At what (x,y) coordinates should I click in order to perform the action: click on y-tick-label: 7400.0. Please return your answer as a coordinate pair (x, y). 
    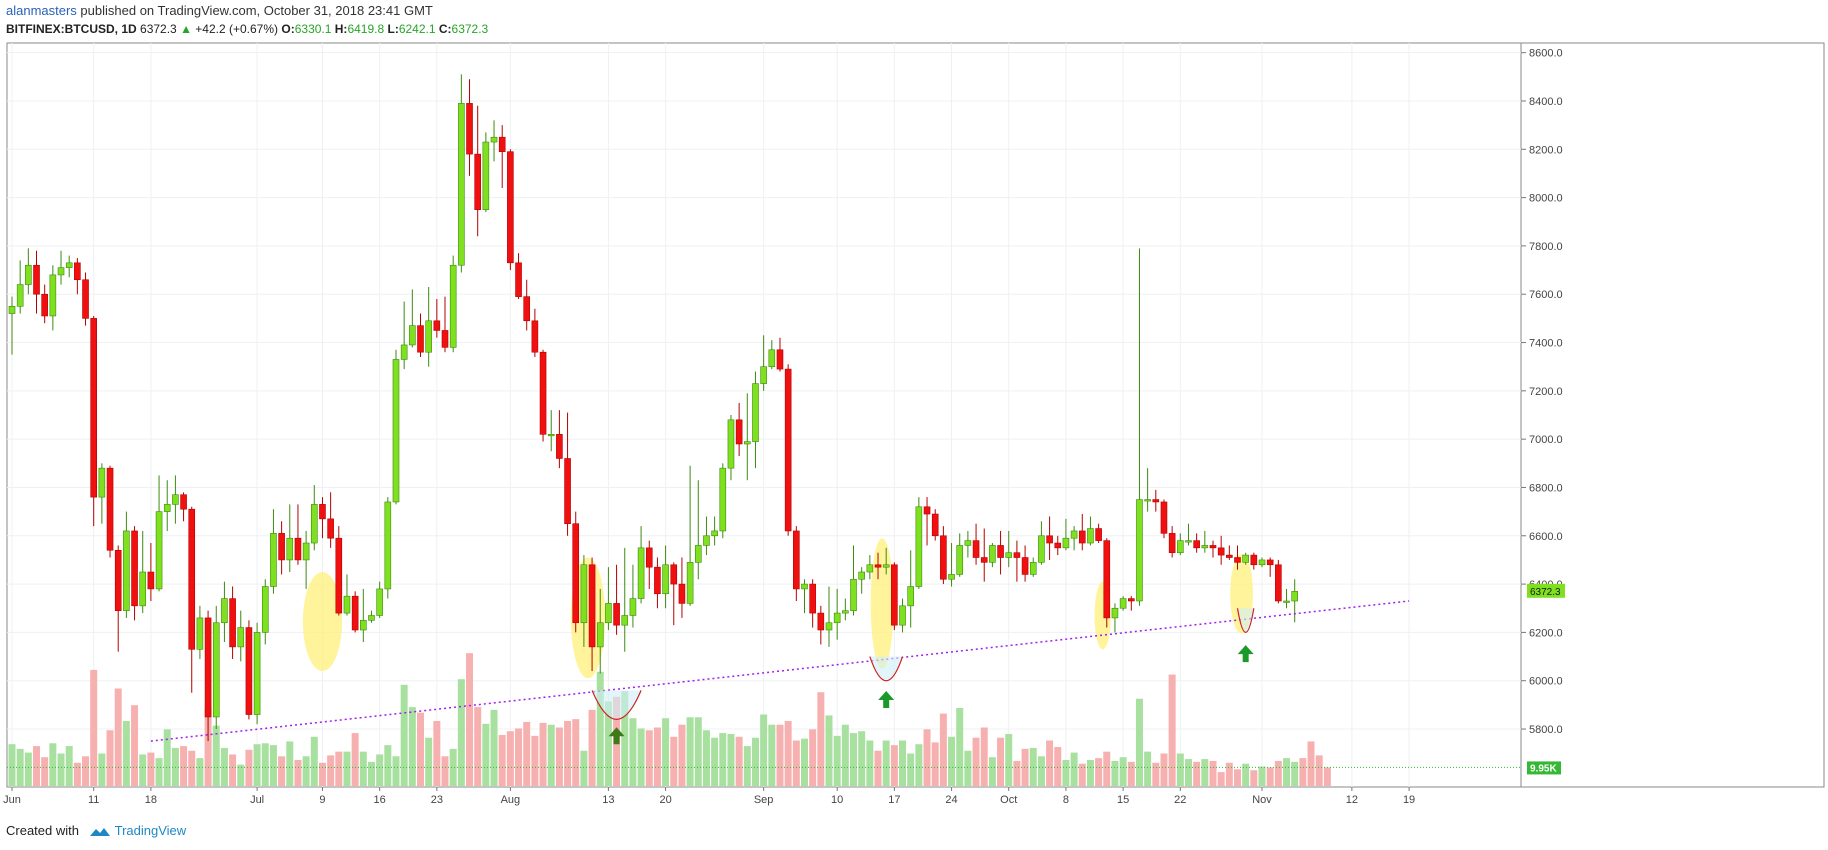
    Looking at the image, I should click on (1546, 344).